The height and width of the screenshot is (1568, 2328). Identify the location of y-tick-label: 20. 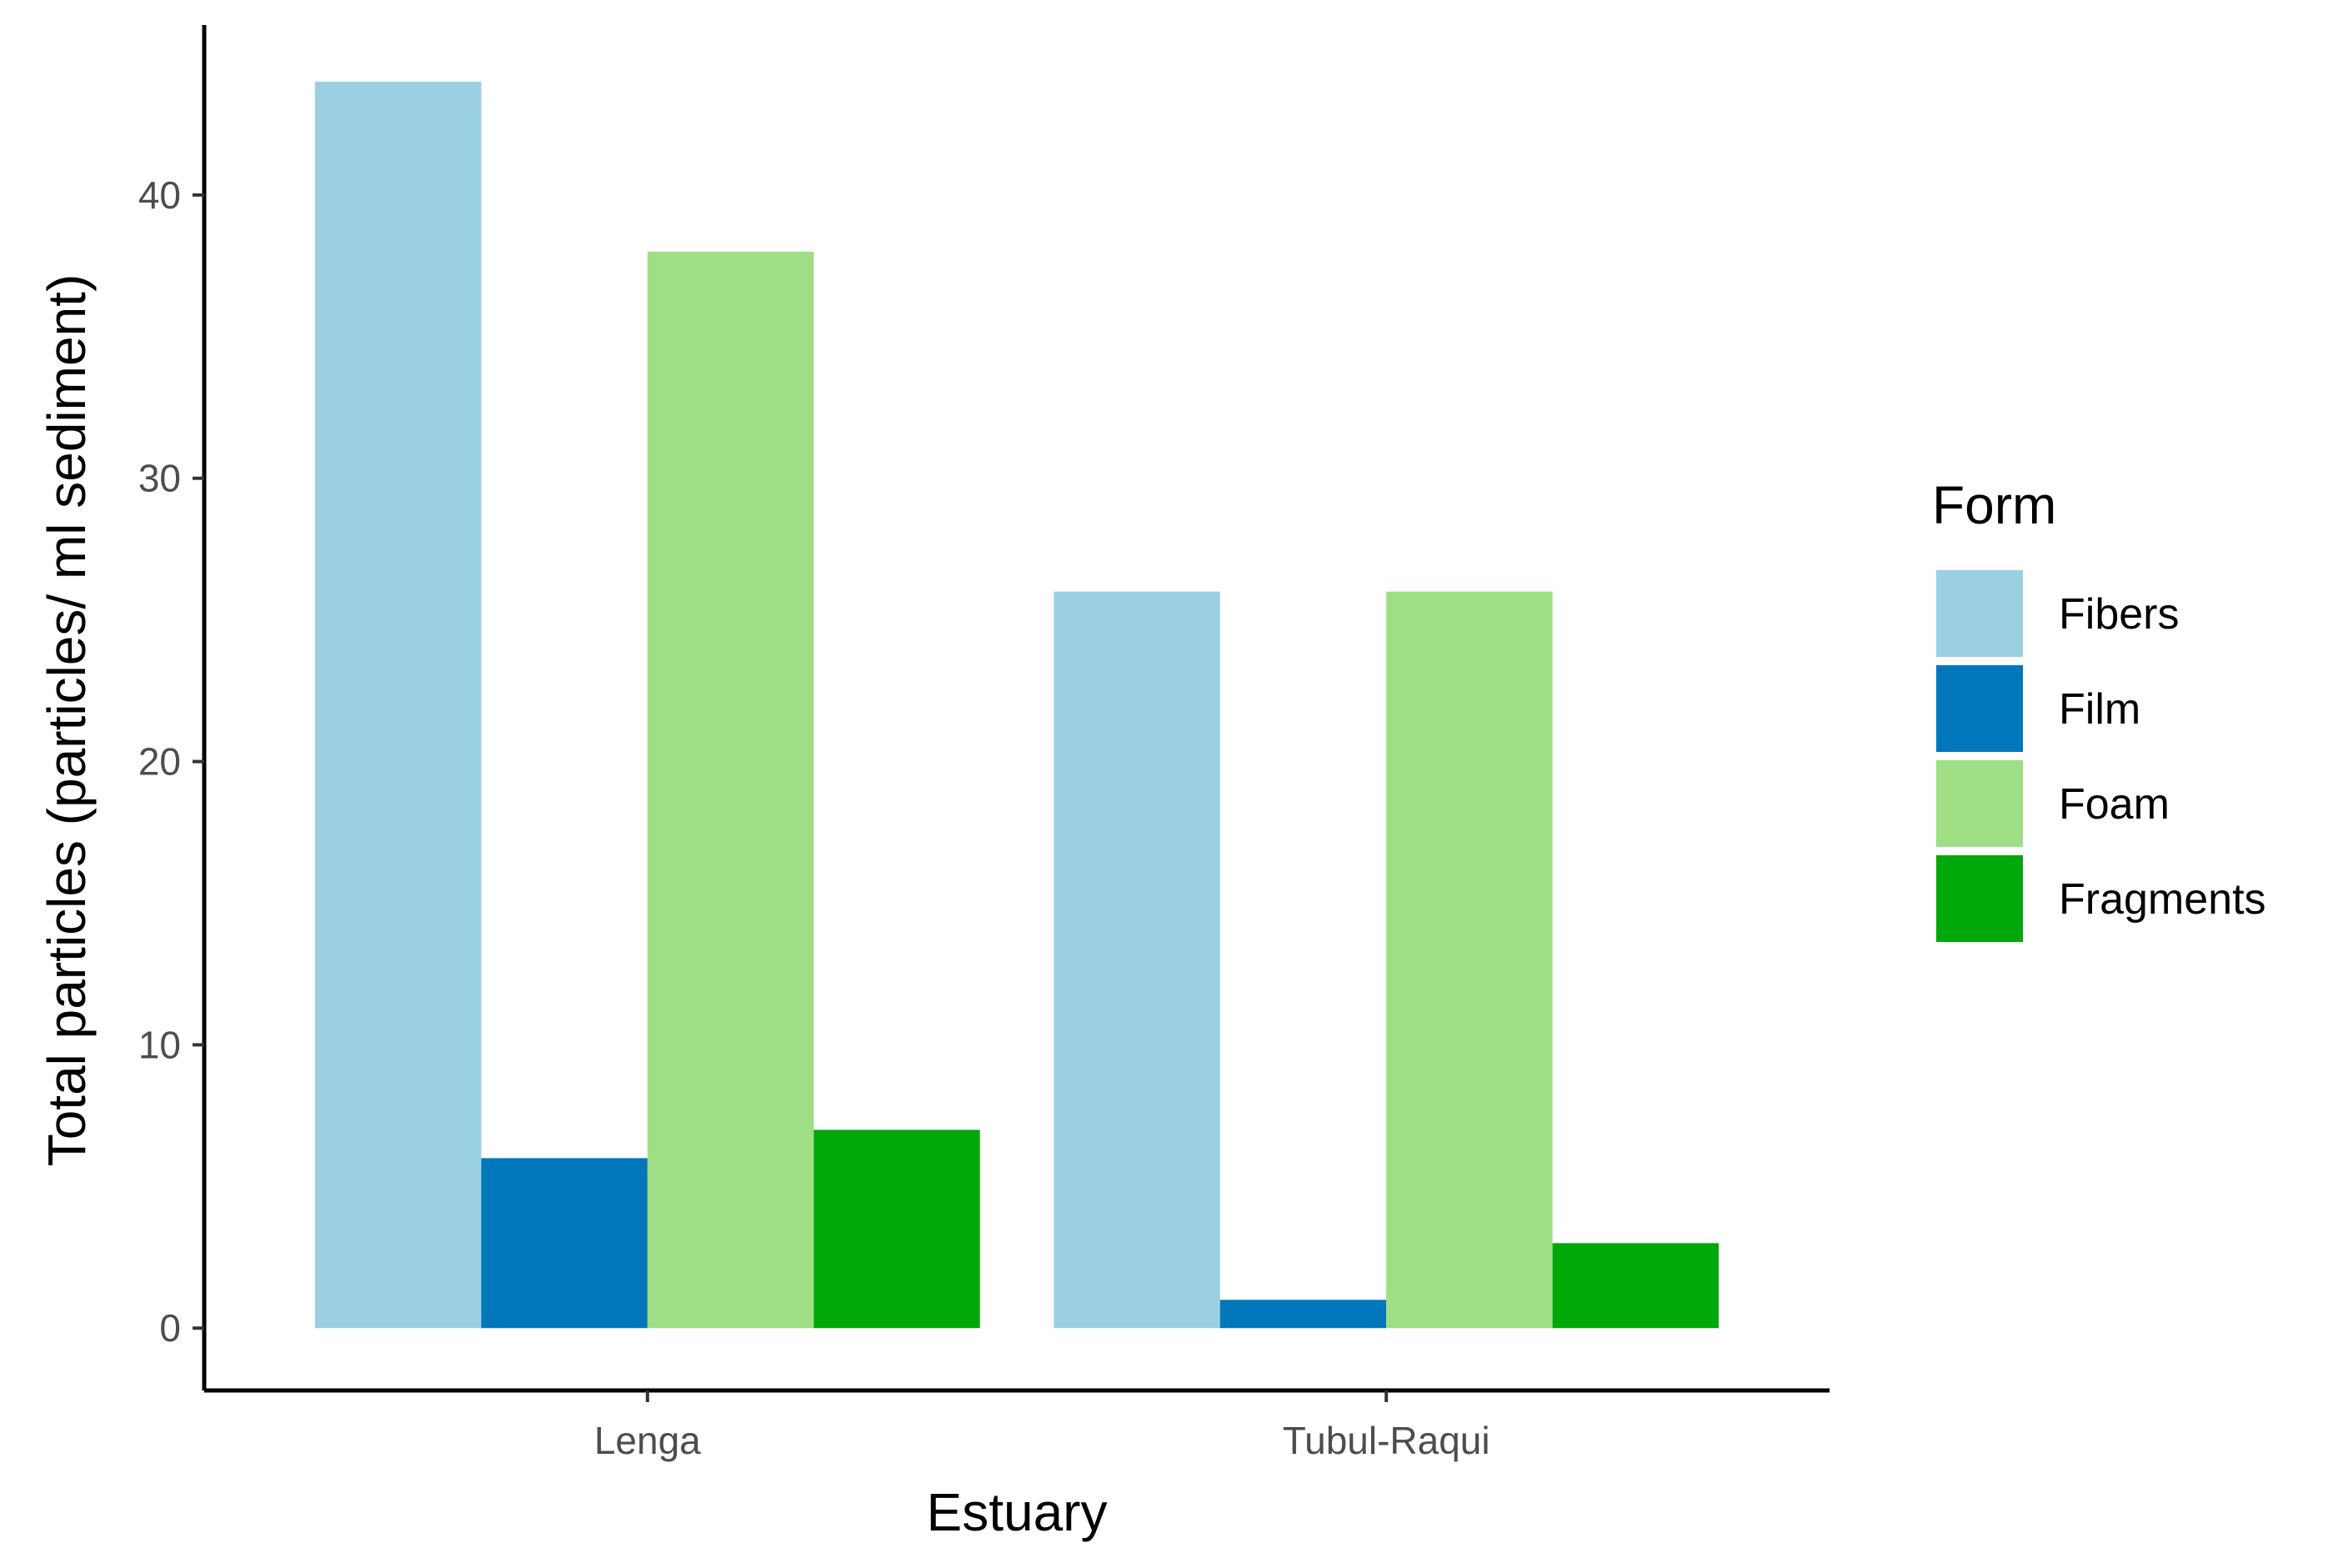
(159, 762).